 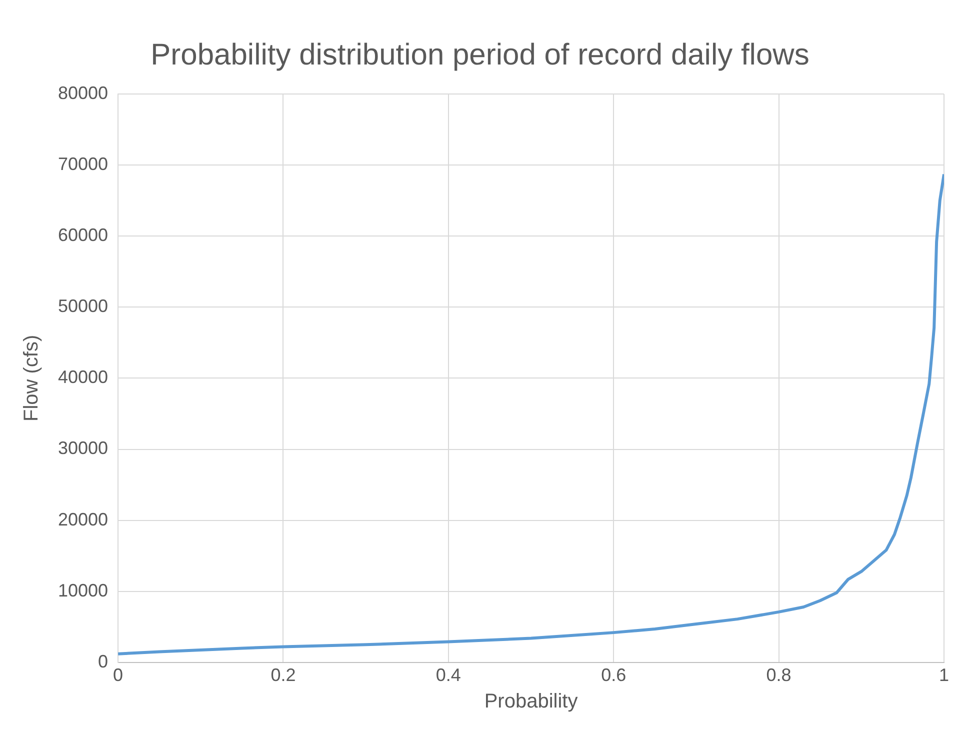 What do you see at coordinates (118, 675) in the screenshot?
I see `x-tick-label: 0` at bounding box center [118, 675].